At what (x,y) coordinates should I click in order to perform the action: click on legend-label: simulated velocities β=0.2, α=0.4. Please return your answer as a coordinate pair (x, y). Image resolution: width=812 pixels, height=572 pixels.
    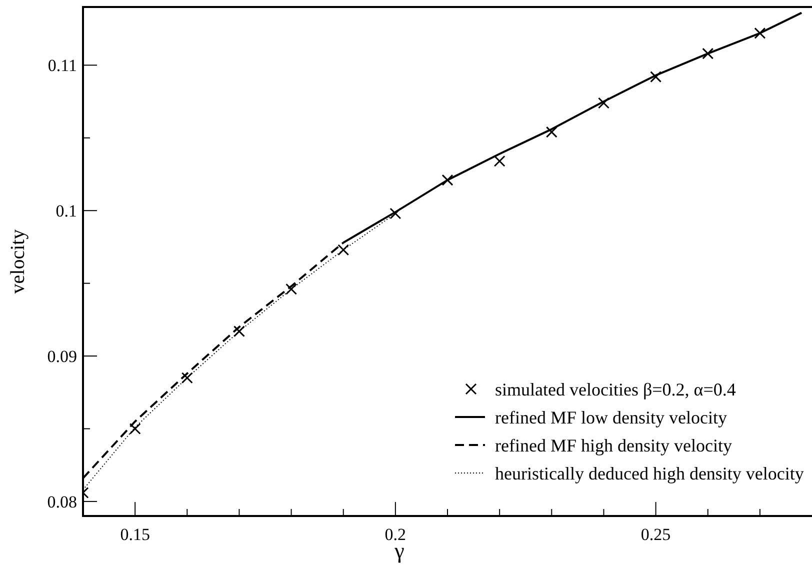
    Looking at the image, I should click on (615, 389).